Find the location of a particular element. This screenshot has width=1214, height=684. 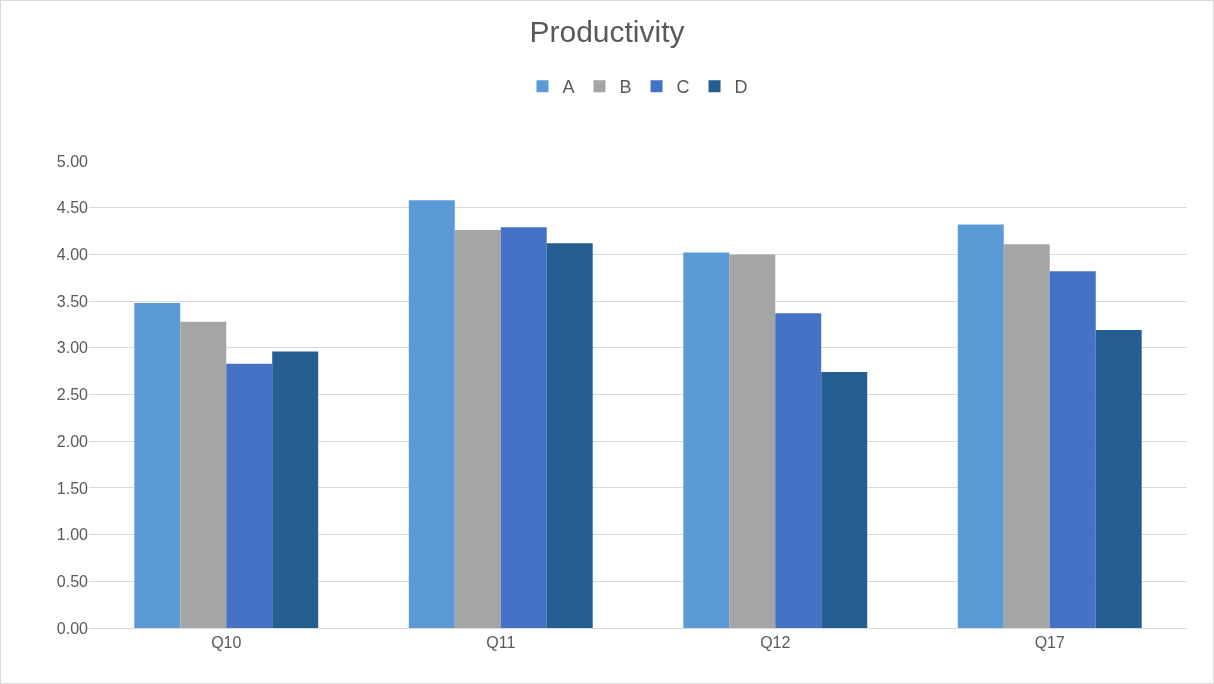

y-tick-label: 0.50 is located at coordinates (72, 581).